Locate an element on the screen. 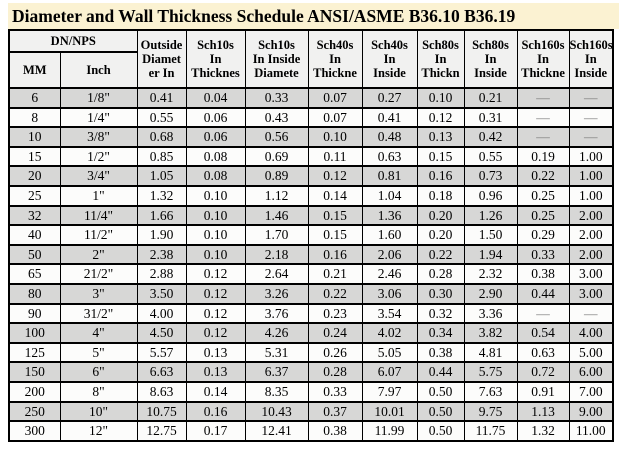 The height and width of the screenshot is (450, 619). column-header-sch40s-inside: Sch40s In Inside is located at coordinates (389, 59).